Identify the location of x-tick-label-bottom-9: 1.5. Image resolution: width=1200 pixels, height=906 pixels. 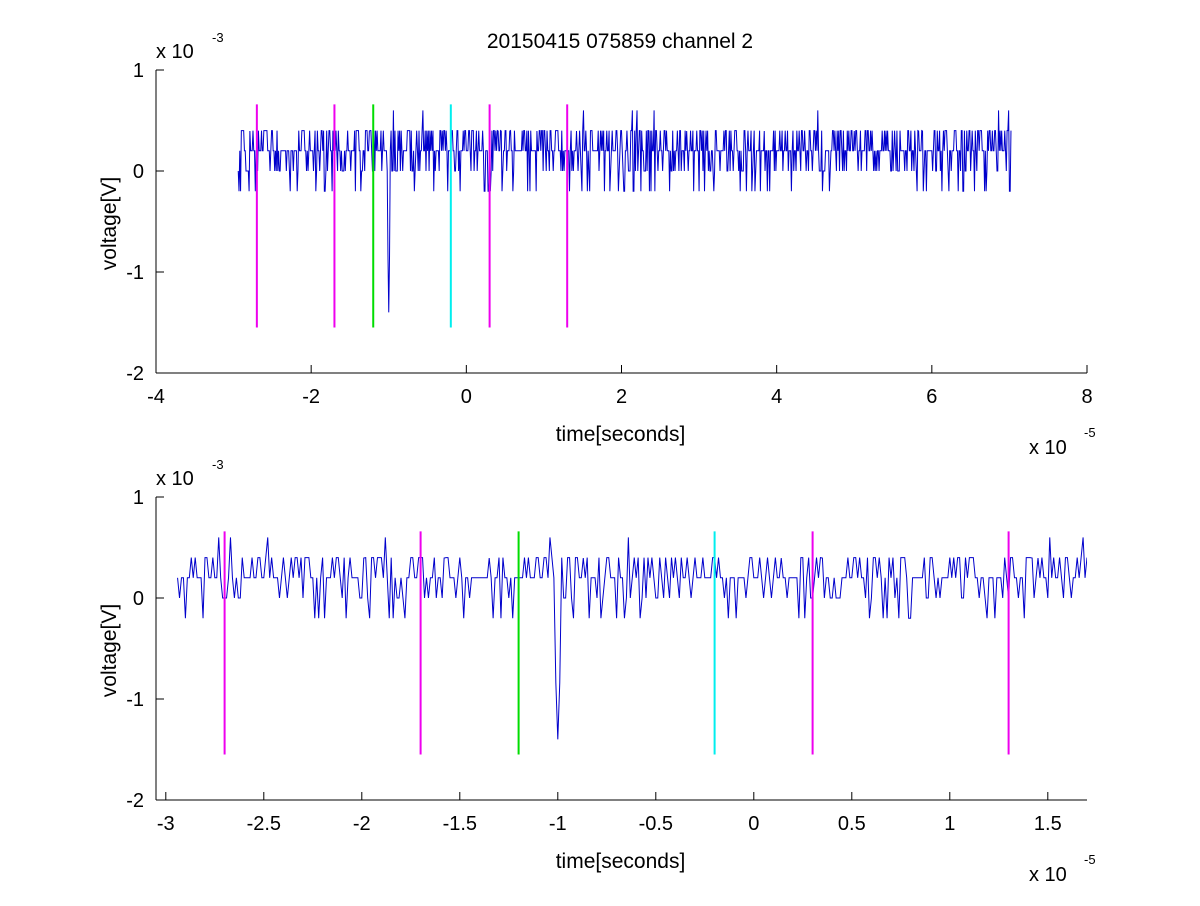
(1048, 824).